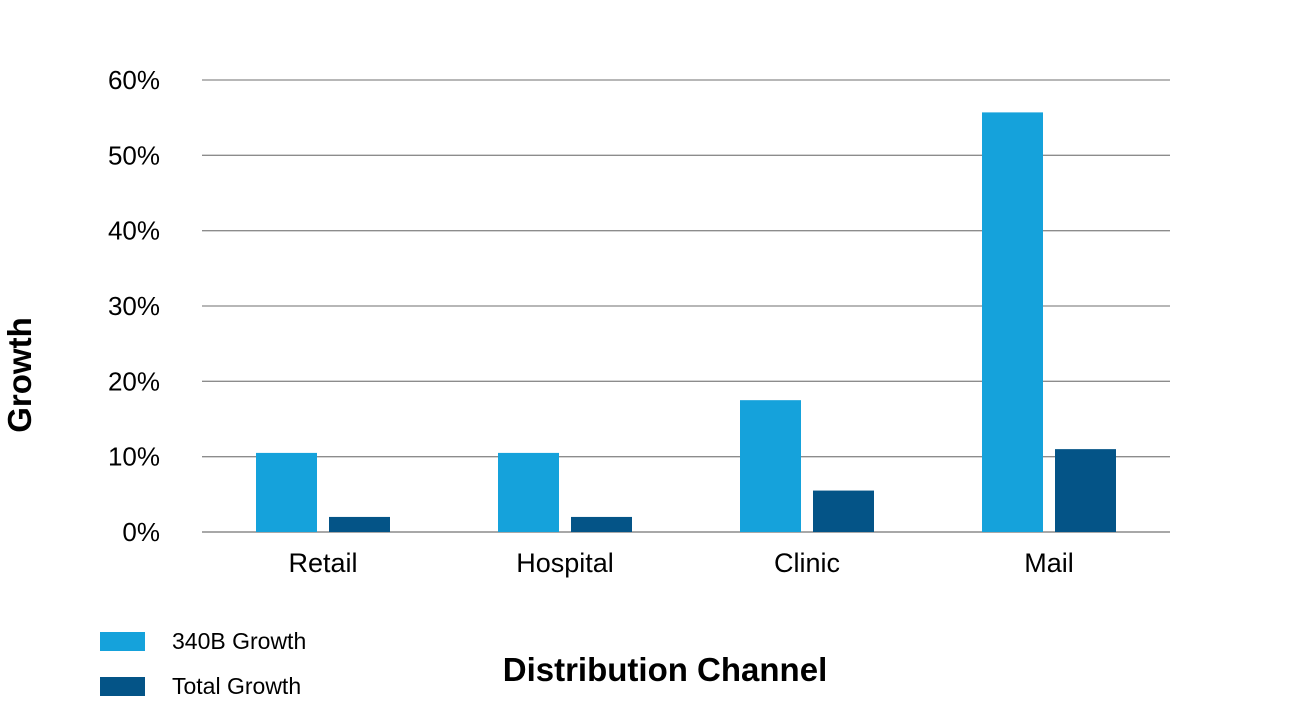 This screenshot has height=707, width=1300. Describe the element at coordinates (1012, 322) in the screenshot. I see `bar-340b-growth-mail` at that location.